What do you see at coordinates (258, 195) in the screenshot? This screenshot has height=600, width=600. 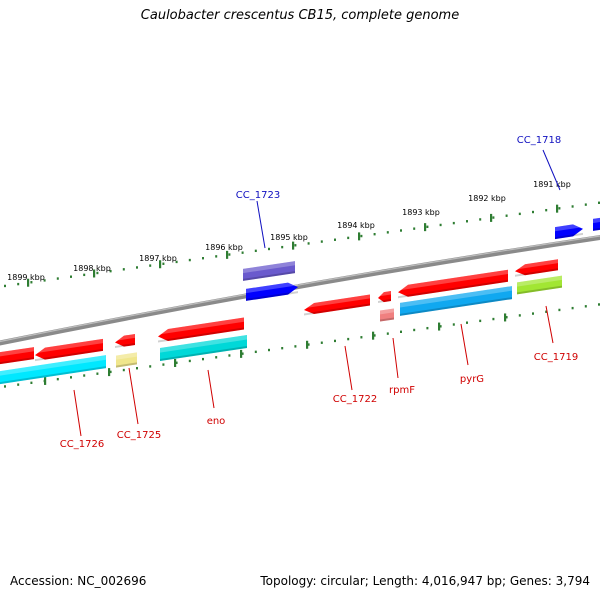 I see `gene-label: CC_1723` at bounding box center [258, 195].